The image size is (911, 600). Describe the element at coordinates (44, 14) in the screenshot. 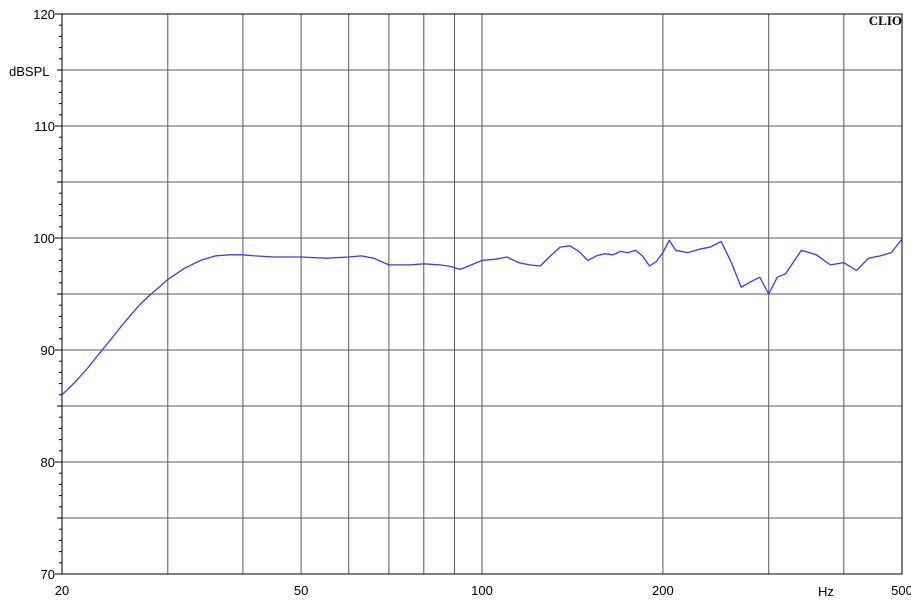

I see `y-tick-label: 120` at that location.